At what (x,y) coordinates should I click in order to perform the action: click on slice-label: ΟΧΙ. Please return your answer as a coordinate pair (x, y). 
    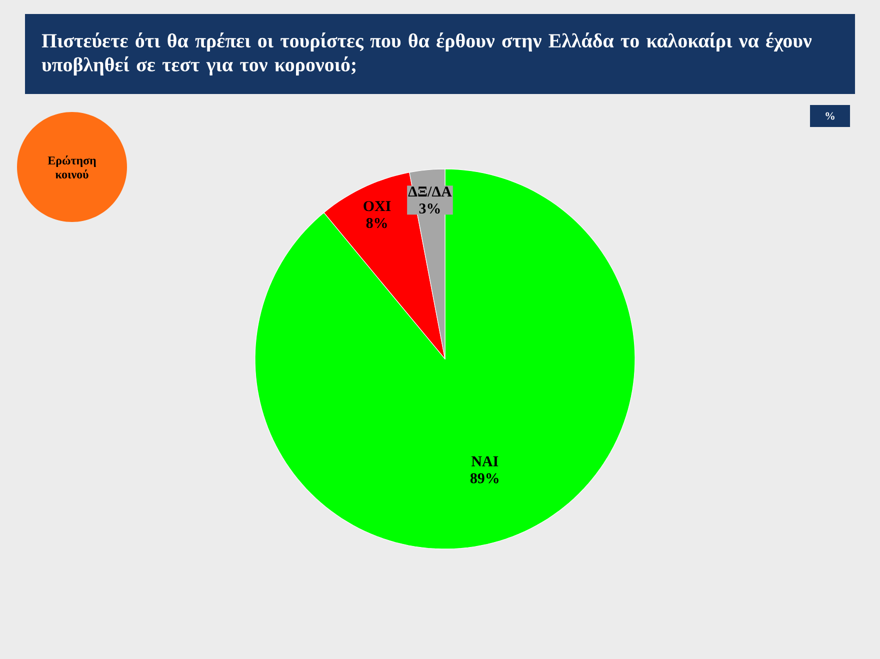
    Looking at the image, I should click on (377, 206).